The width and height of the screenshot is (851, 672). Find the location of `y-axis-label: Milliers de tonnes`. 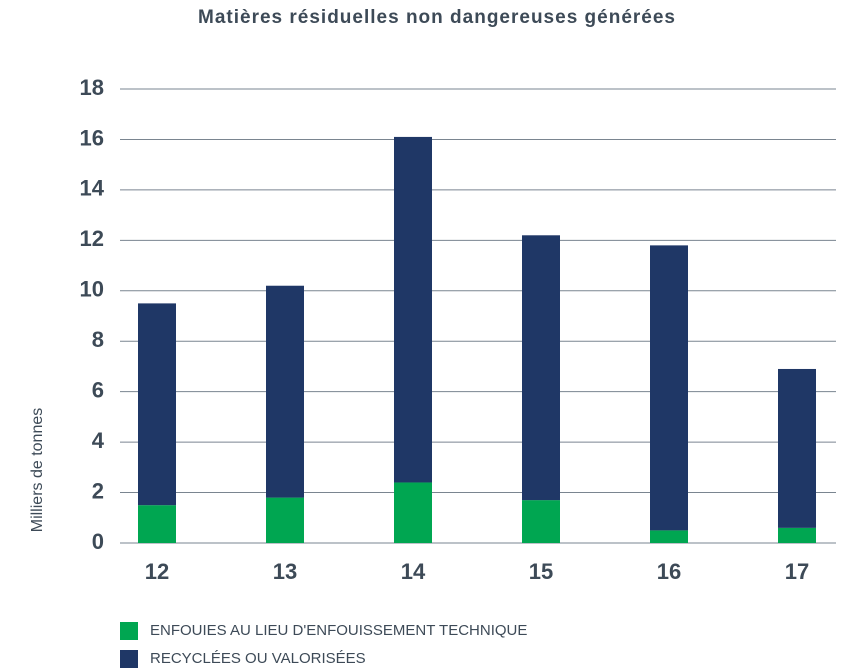

y-axis-label: Milliers de tonnes is located at coordinates (37, 470).